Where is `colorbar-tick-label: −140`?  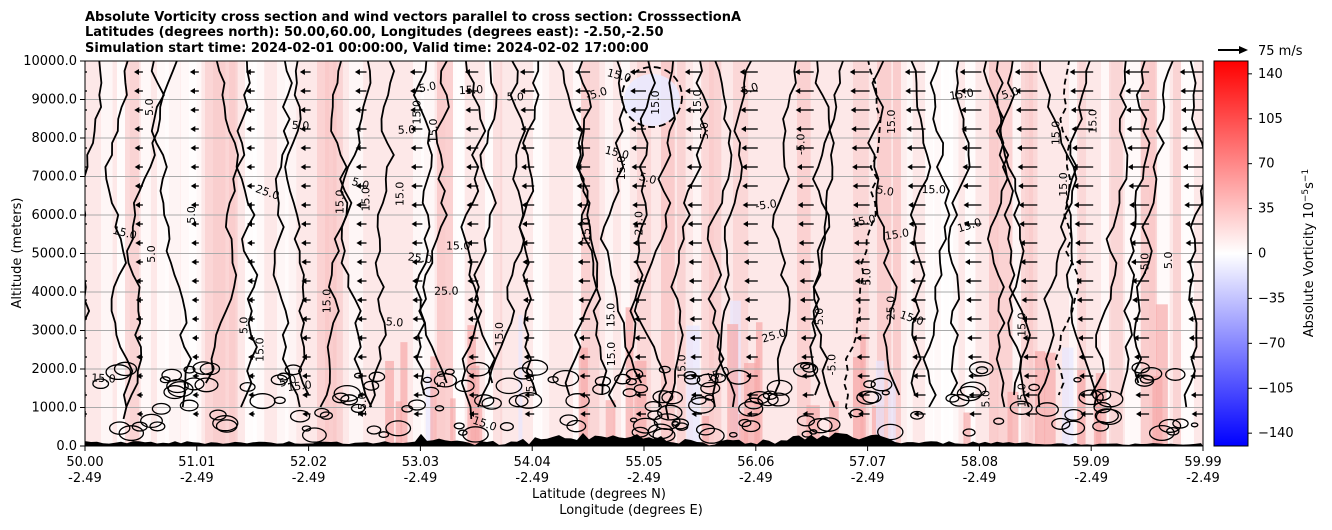
colorbar-tick-label: −140 is located at coordinates (1276, 433).